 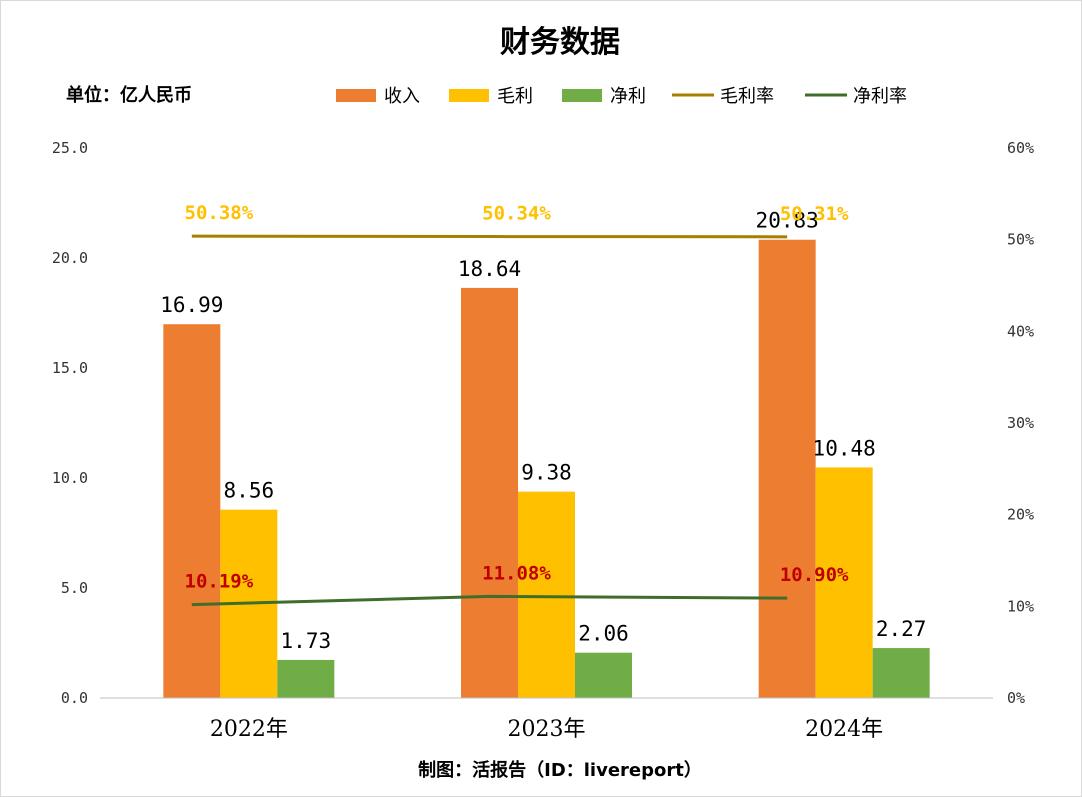 I want to click on x-tick-label: 2023年, so click(x=547, y=729).